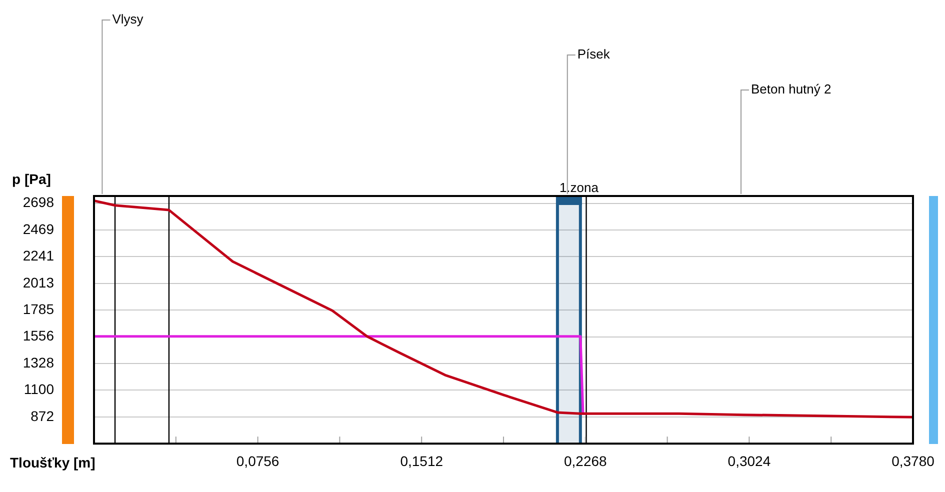 The height and width of the screenshot is (492, 945). What do you see at coordinates (38, 362) in the screenshot?
I see `y-tick-label: 1328` at bounding box center [38, 362].